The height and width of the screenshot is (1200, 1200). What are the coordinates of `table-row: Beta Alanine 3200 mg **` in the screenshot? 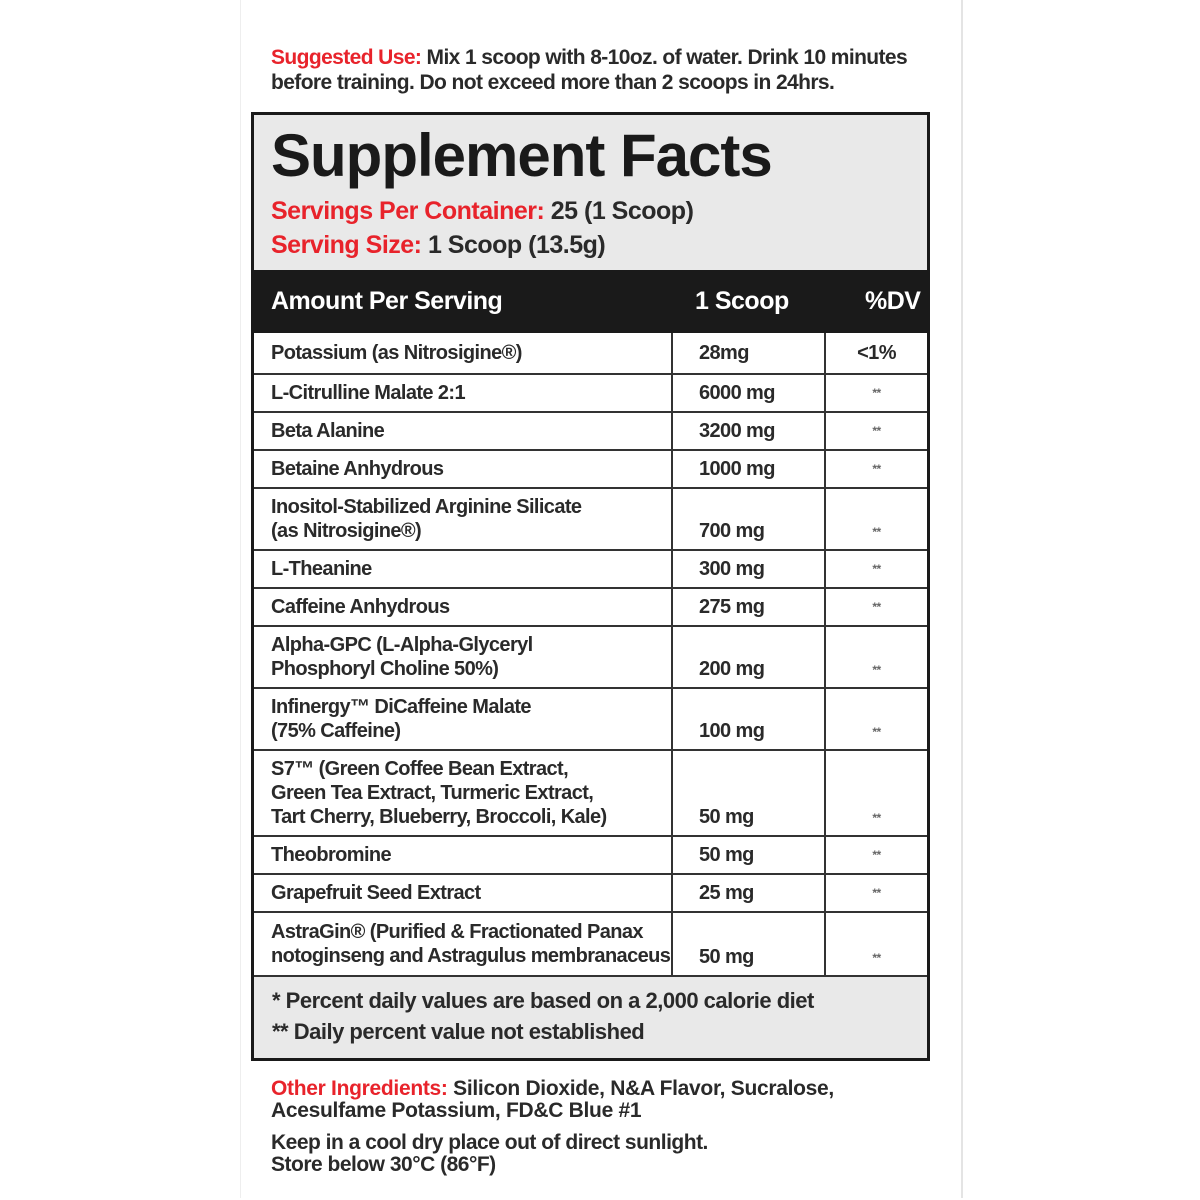 It's located at (590, 430).